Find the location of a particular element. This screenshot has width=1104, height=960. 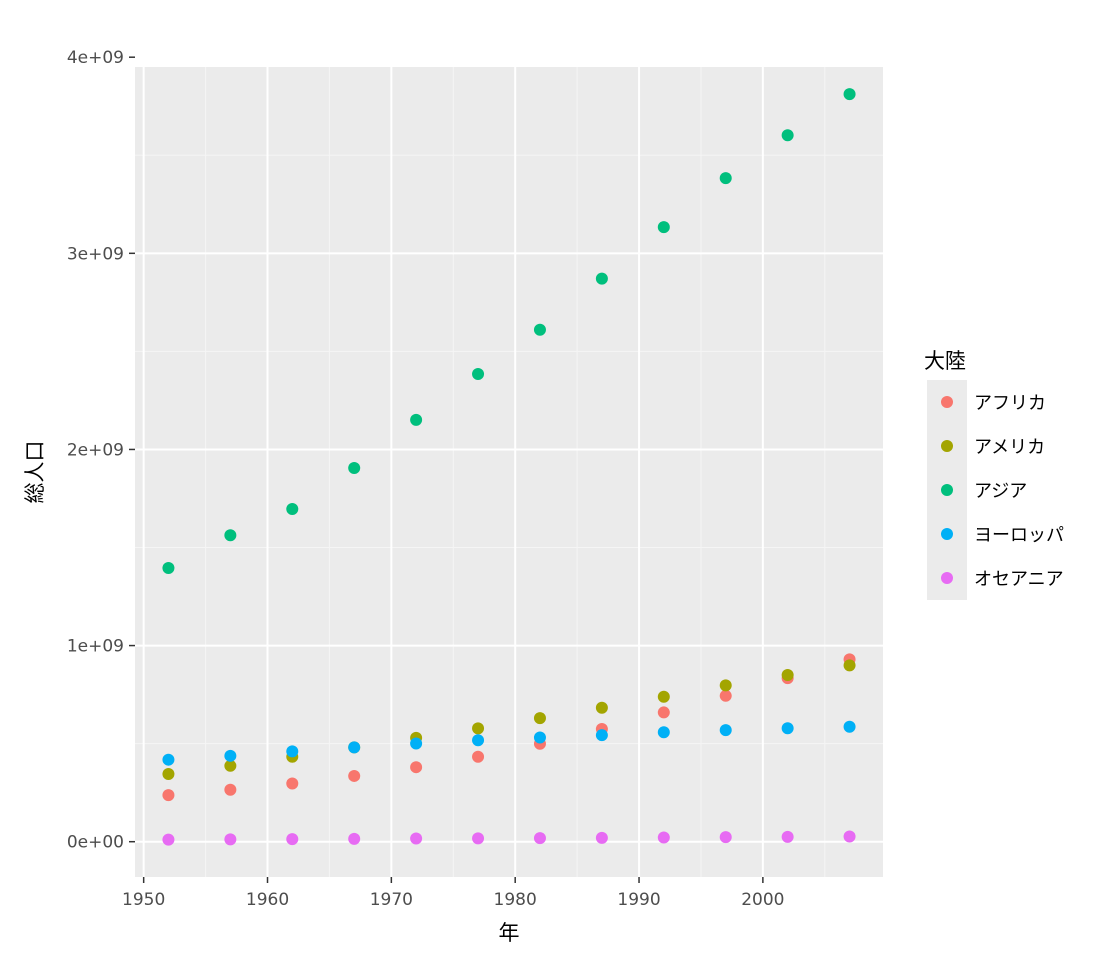

y-tick-label: 4e+09 is located at coordinates (95, 58).